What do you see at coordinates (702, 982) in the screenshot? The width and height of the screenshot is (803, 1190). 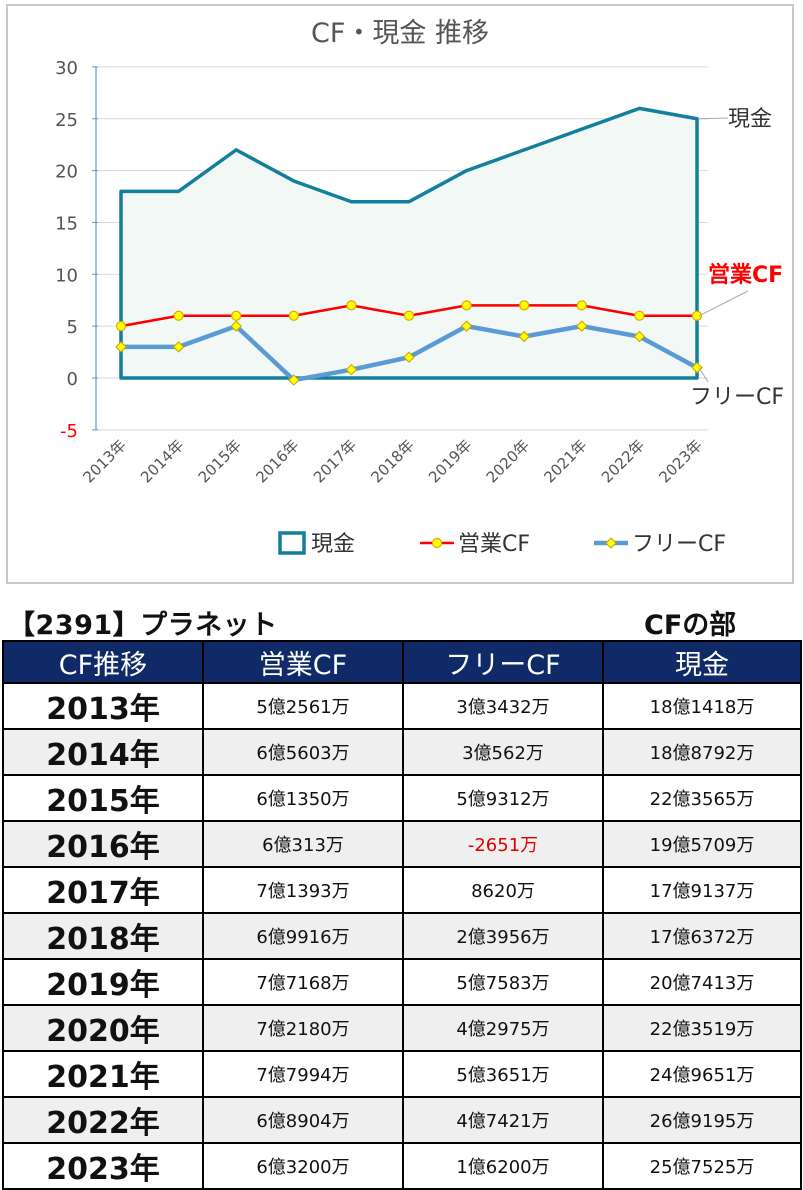 I see `cash-cell: 20億7413万` at bounding box center [702, 982].